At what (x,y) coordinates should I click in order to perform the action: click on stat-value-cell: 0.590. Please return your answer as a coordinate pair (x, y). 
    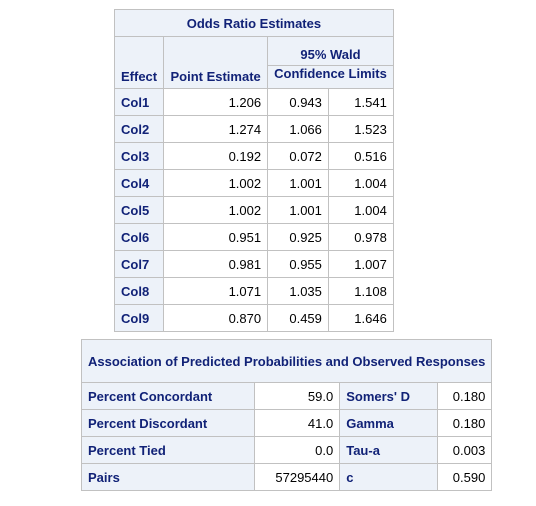
    Looking at the image, I should click on (464, 477).